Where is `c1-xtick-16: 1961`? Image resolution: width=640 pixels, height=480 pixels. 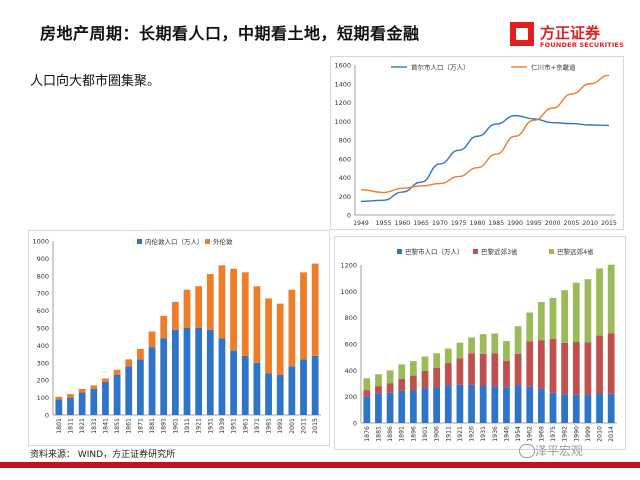
c1-xtick-16: 1961 is located at coordinates (245, 426).